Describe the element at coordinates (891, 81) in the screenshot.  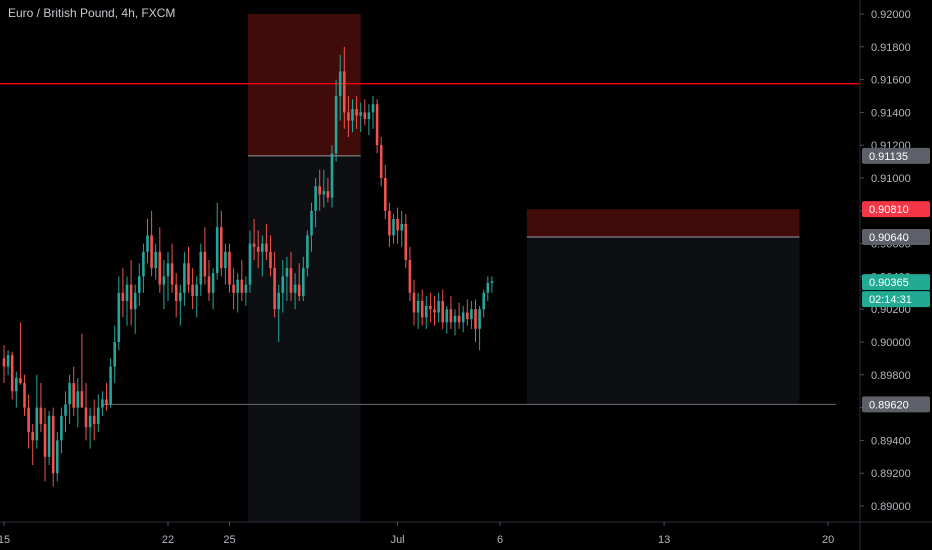
I see `y-tick-label: 0.91600` at that location.